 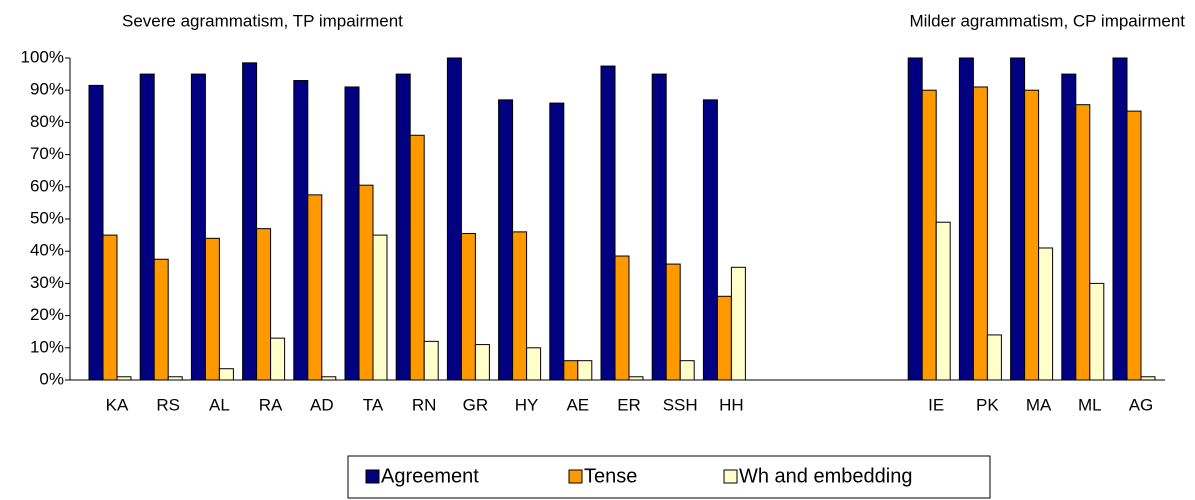 I want to click on y-tick-label: 0%, so click(x=51, y=378).